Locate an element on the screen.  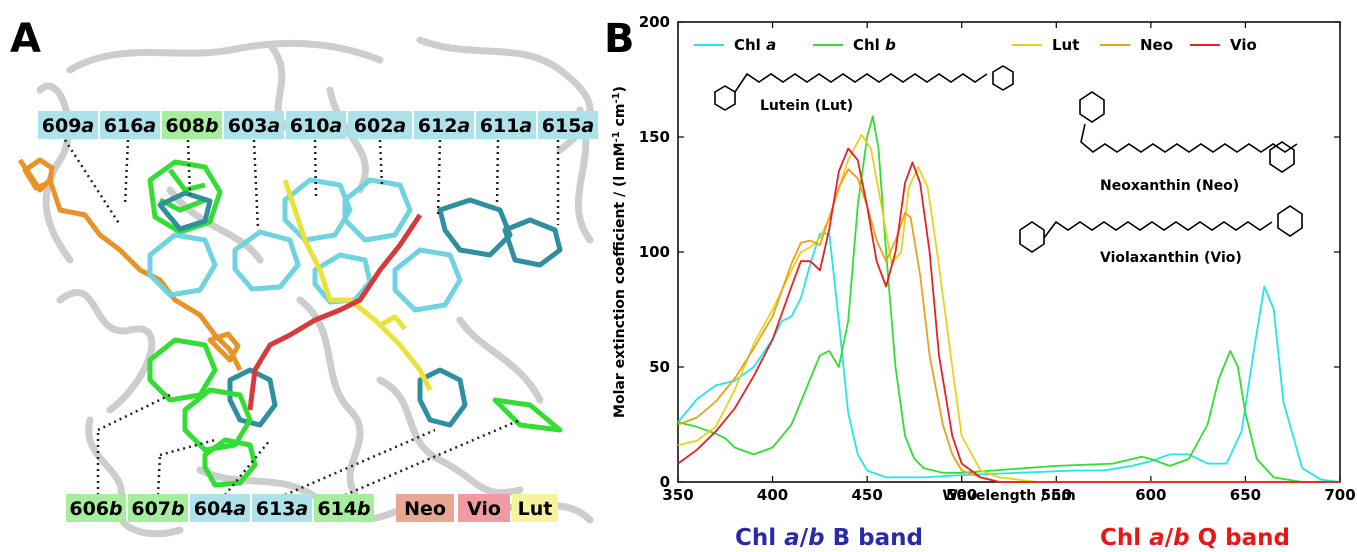
label-text: 612a is located at coordinates (444, 126).